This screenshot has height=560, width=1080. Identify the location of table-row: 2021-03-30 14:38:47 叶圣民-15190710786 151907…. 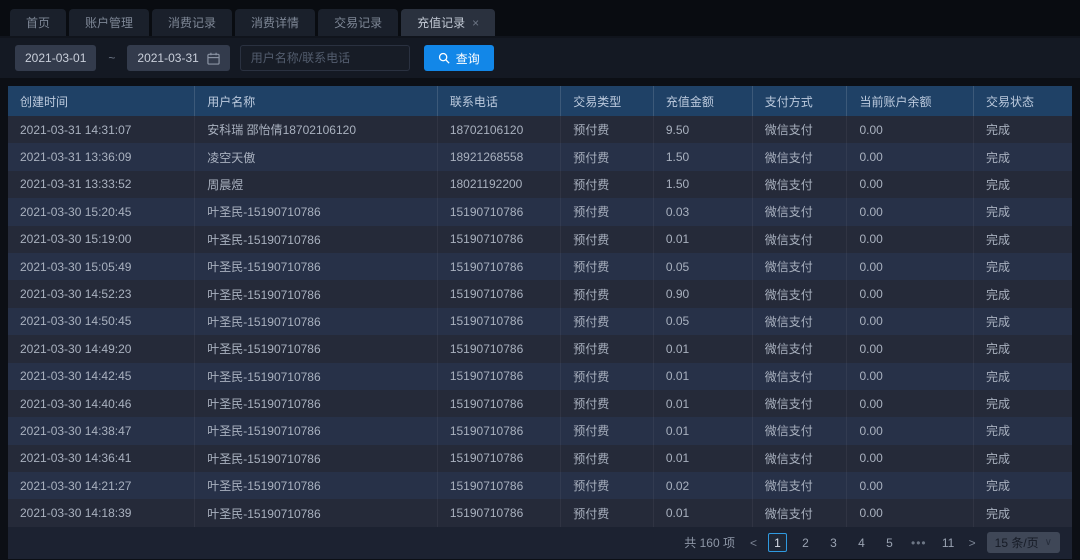
(540, 431).